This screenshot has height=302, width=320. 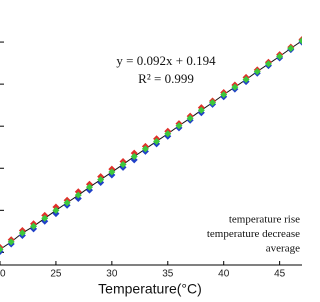 I want to click on x-tick-label: 45, so click(x=280, y=274).